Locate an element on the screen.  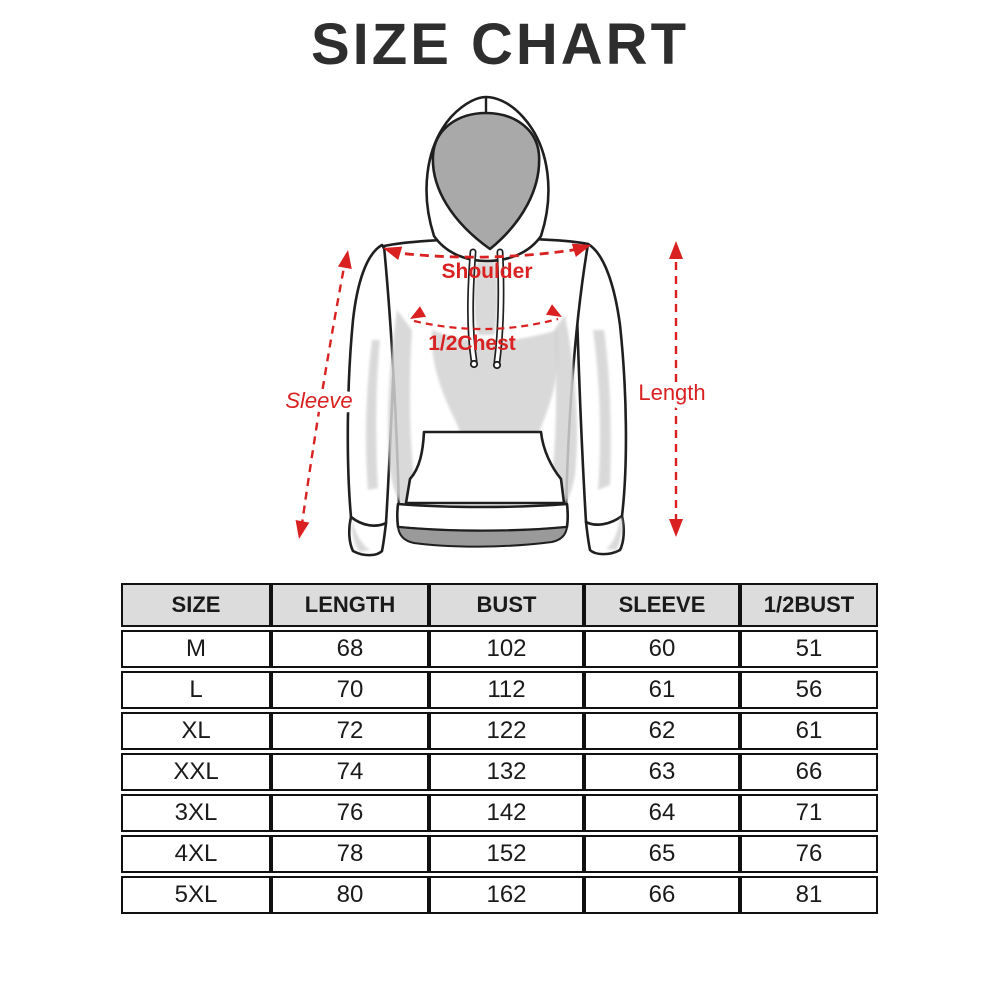
size-cell: 5XL is located at coordinates (196, 895).